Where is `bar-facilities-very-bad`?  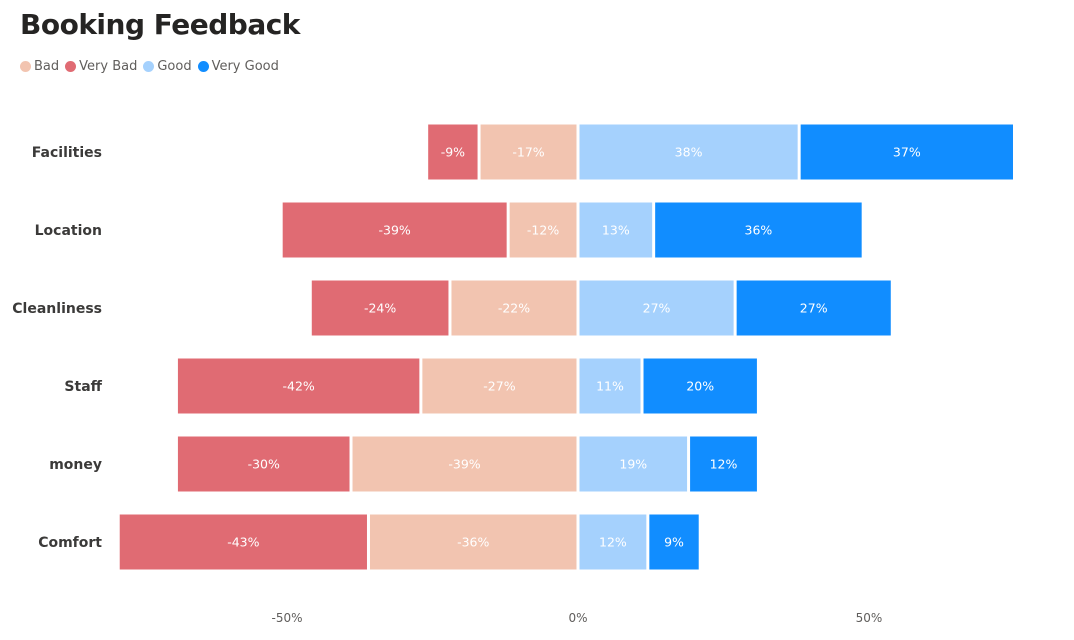 bar-facilities-very-bad is located at coordinates (453, 152).